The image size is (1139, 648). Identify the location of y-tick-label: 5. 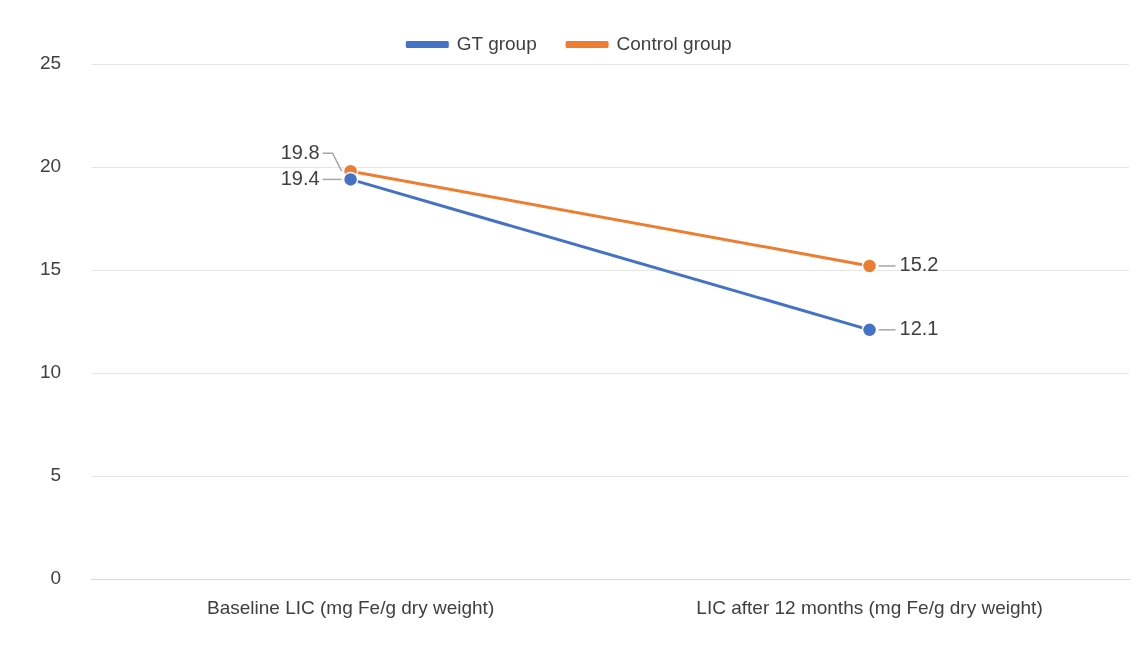
(56, 475).